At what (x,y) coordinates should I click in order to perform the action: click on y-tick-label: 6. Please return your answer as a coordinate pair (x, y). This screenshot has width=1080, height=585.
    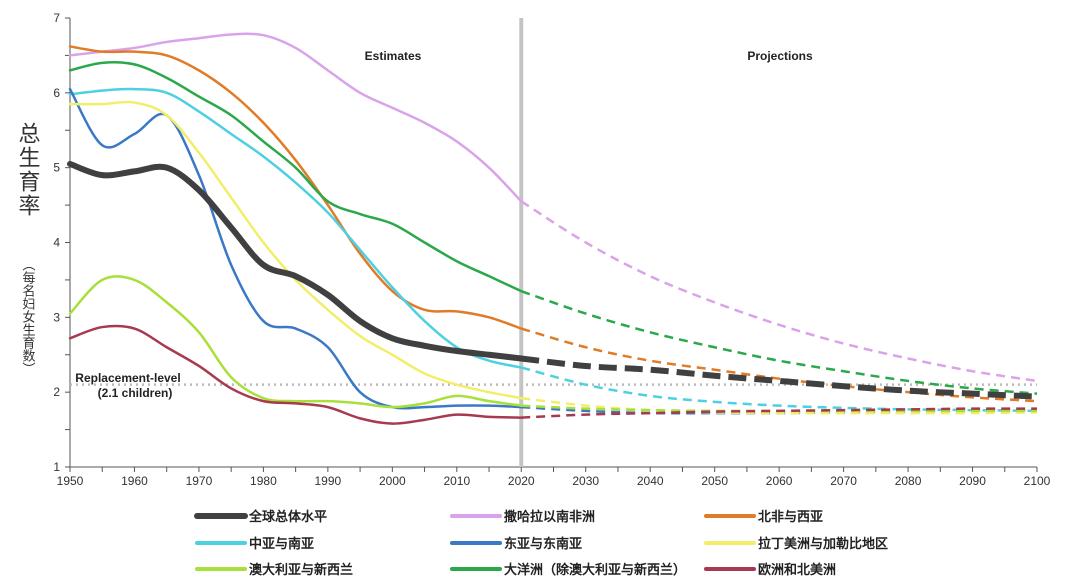
    Looking at the image, I should click on (56, 93).